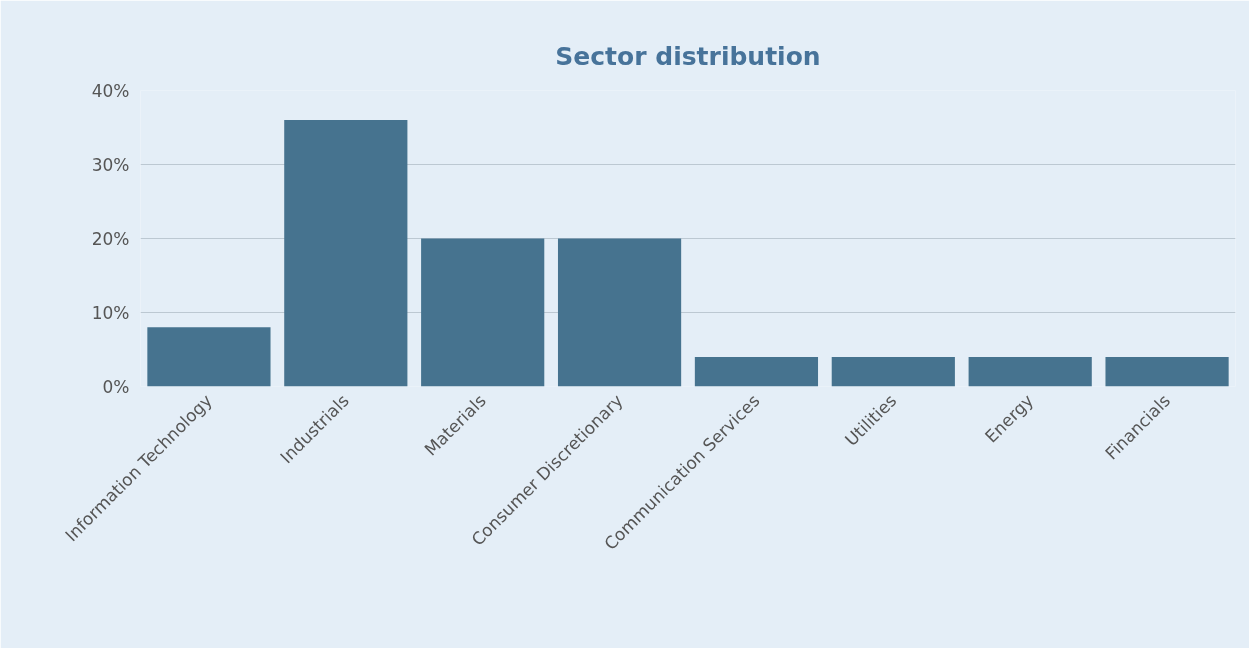 The height and width of the screenshot is (648, 1249). Describe the element at coordinates (110, 90) in the screenshot. I see `y-tick-label: 40%` at that location.